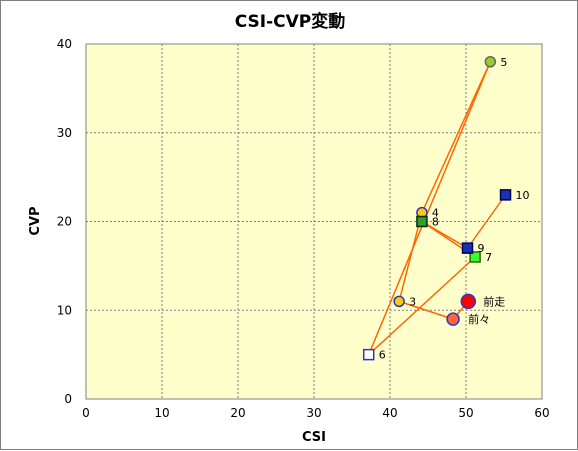 The height and width of the screenshot is (451, 578). I want to click on point-label: 5, so click(503, 62).